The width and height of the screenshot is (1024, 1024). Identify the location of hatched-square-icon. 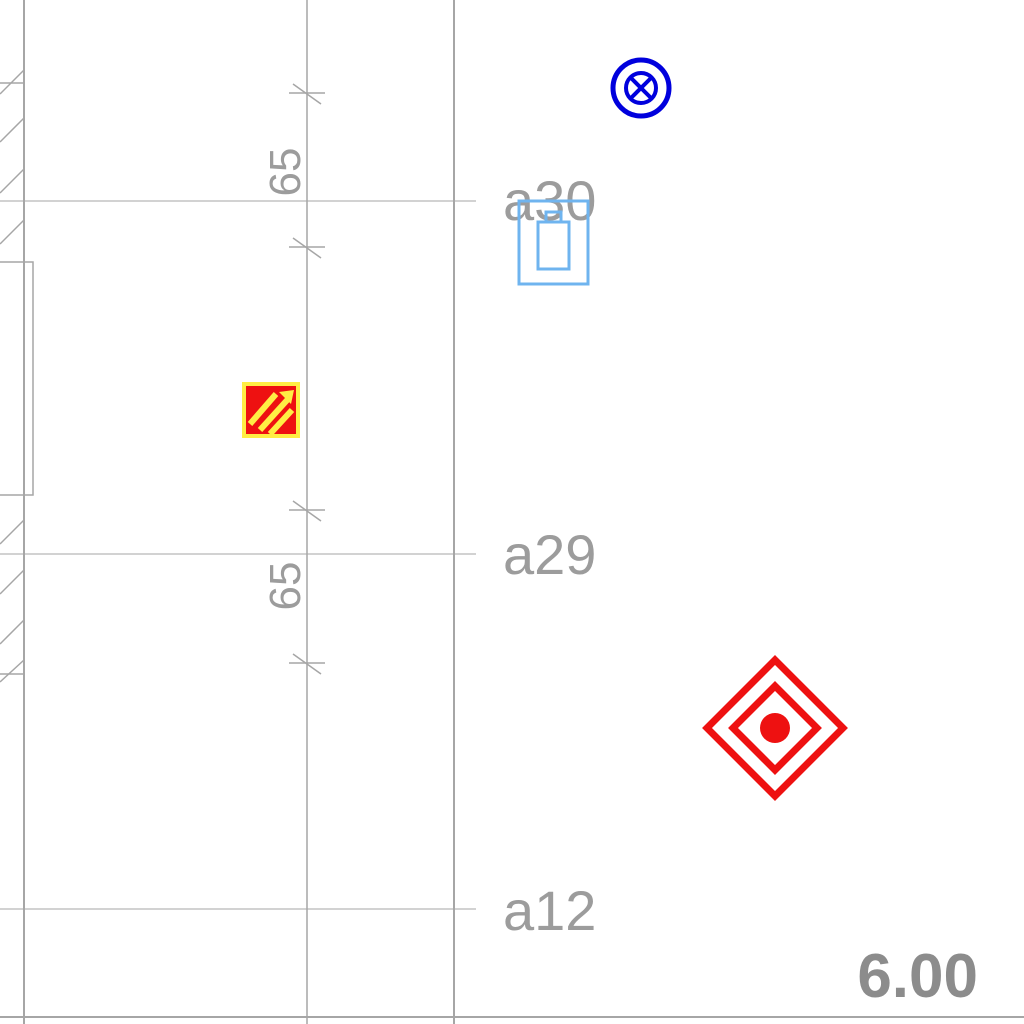
(271, 410).